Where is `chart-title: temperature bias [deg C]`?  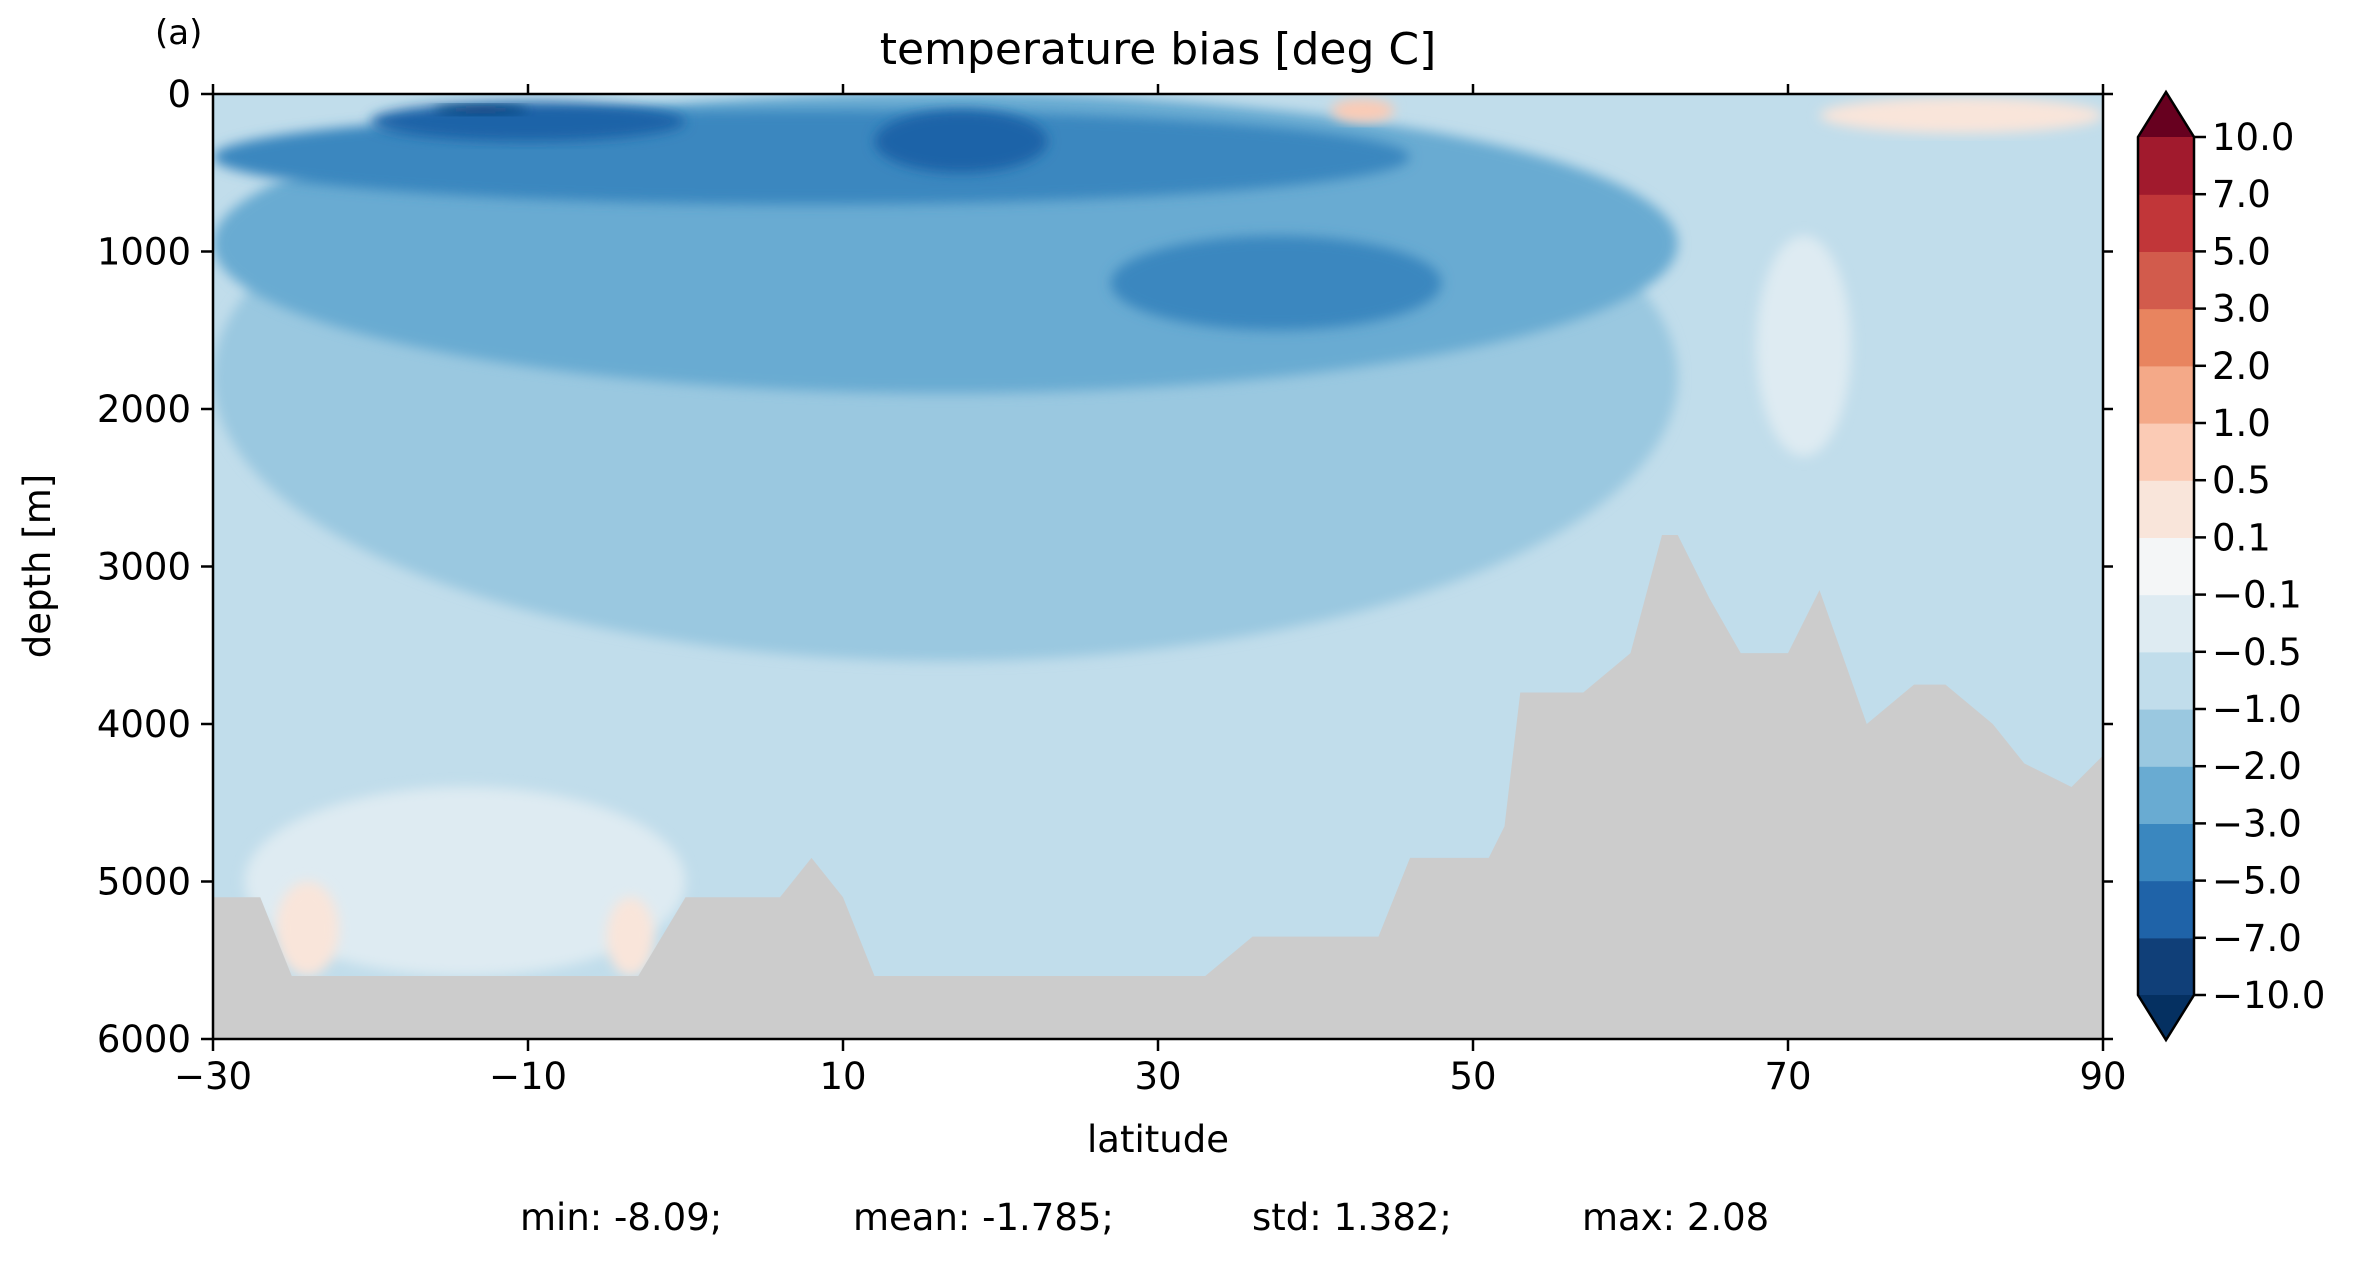 chart-title: temperature bias [deg C] is located at coordinates (1158, 49).